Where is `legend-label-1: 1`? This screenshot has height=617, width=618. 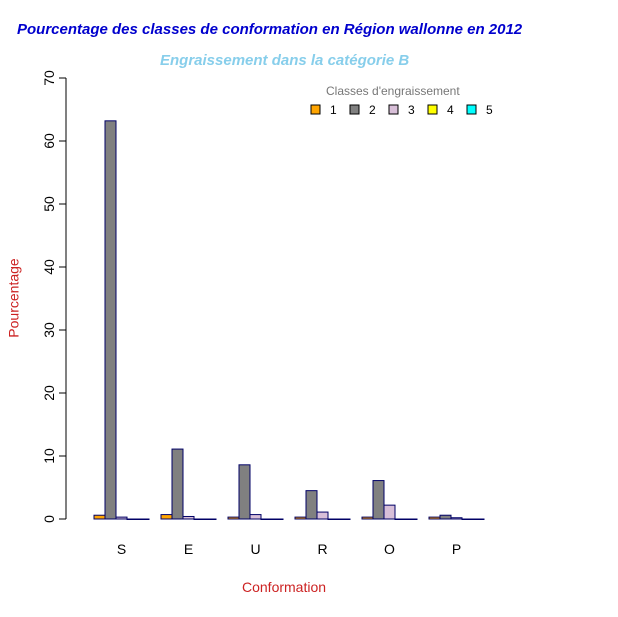
legend-label-1: 1 is located at coordinates (333, 110).